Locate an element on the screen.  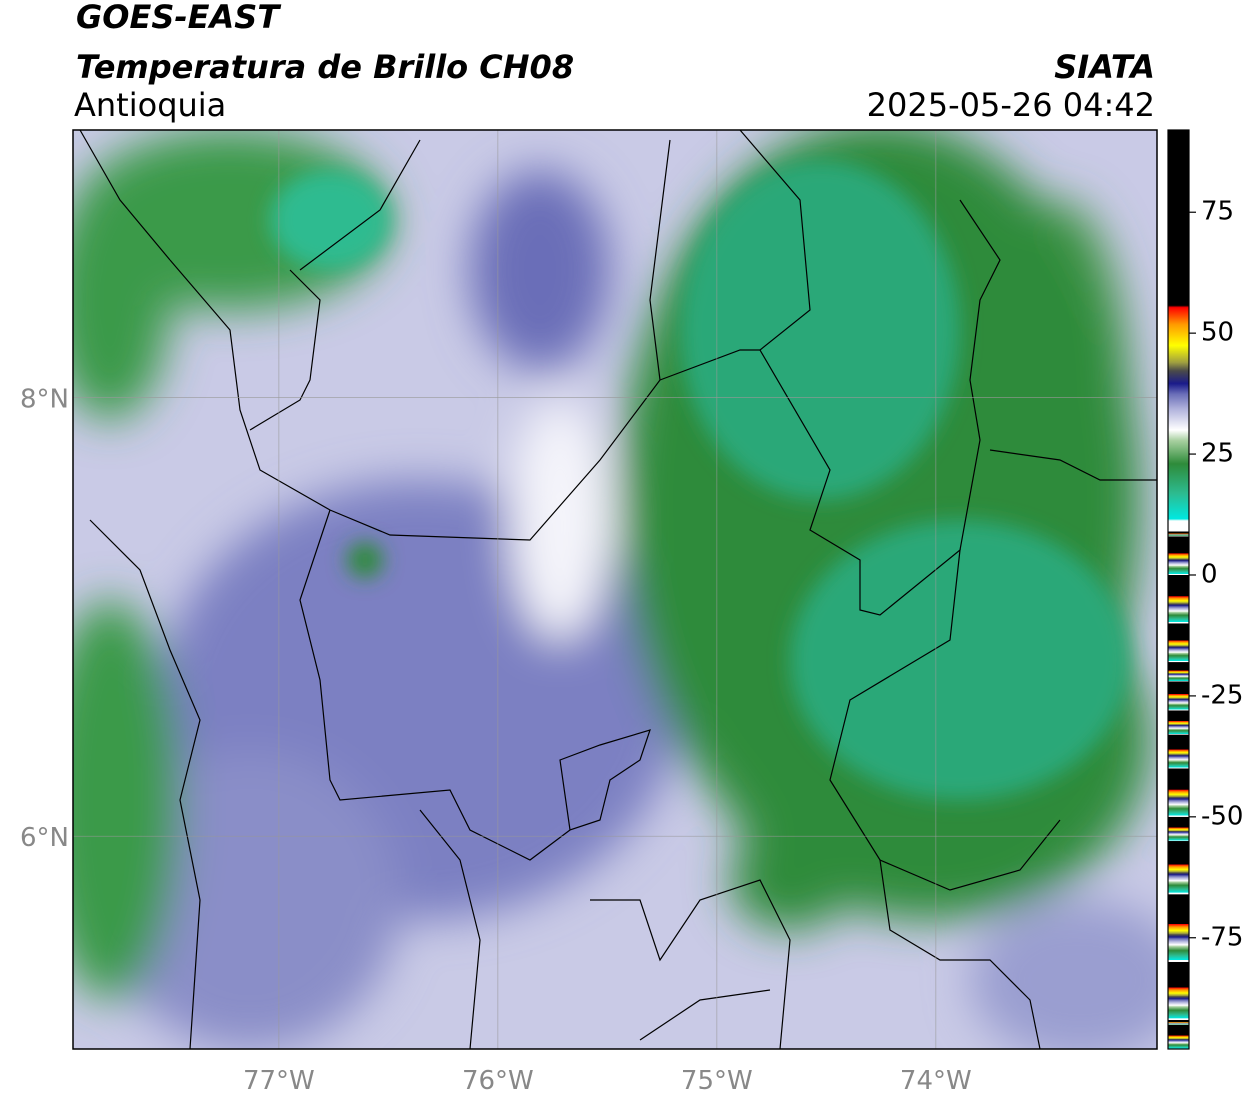
colorbar-frame is located at coordinates (1178, 589).